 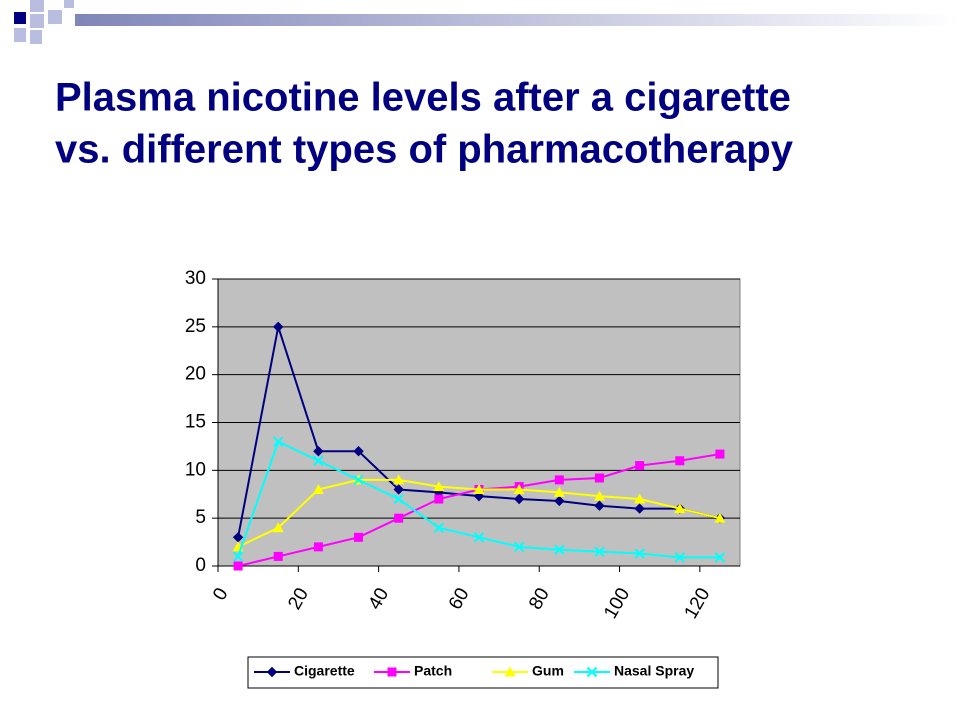 I want to click on x-tick-label: 20, so click(x=298, y=599).